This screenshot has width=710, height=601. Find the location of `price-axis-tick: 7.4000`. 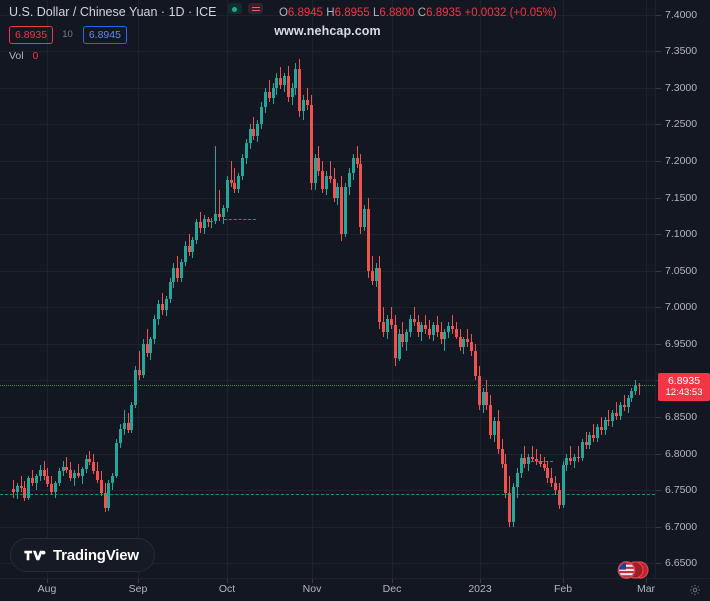

price-axis-tick: 7.4000 is located at coordinates (683, 15).